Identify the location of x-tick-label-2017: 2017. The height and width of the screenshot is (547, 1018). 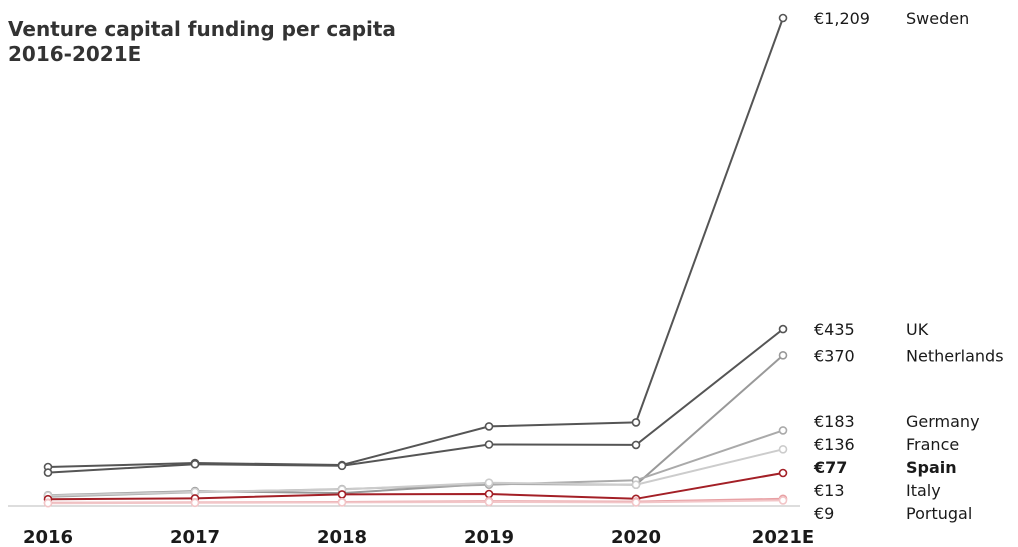
(195, 537).